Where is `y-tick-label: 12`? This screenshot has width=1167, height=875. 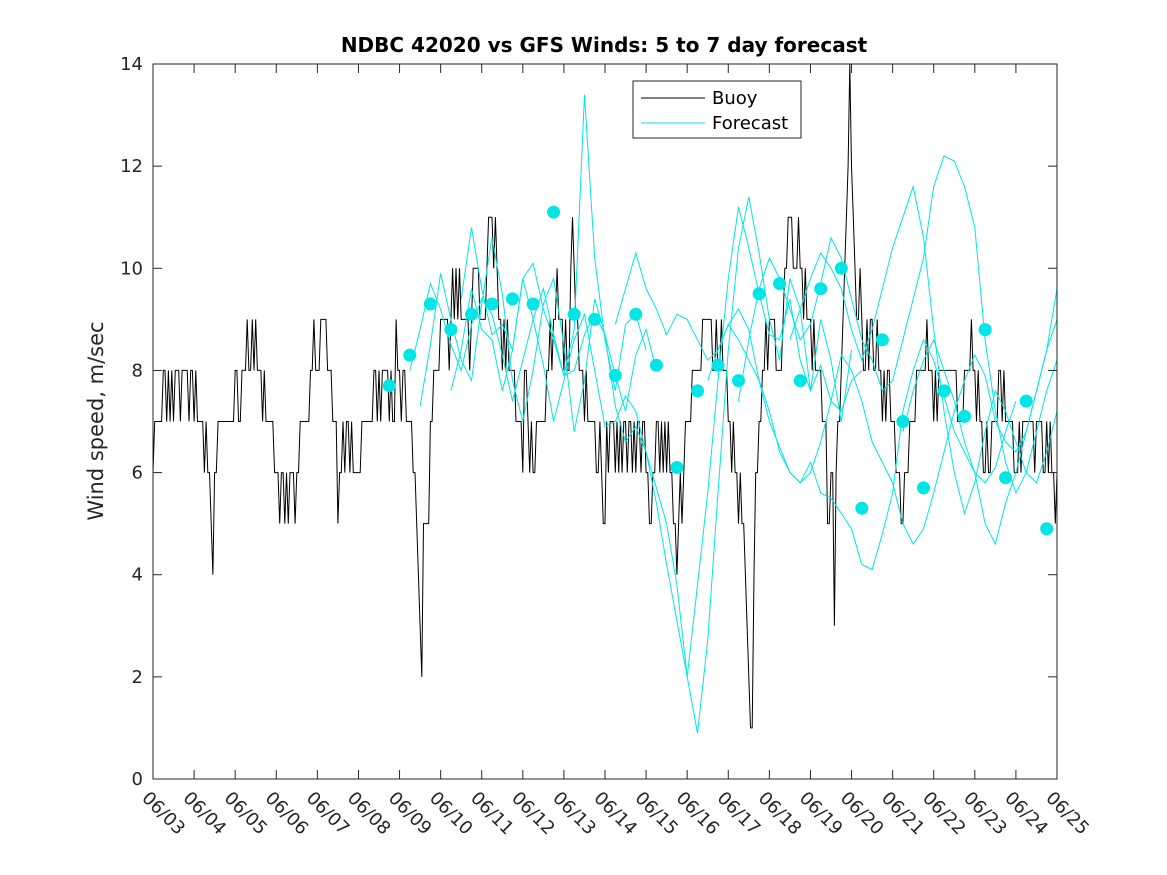 y-tick-label: 12 is located at coordinates (131, 166).